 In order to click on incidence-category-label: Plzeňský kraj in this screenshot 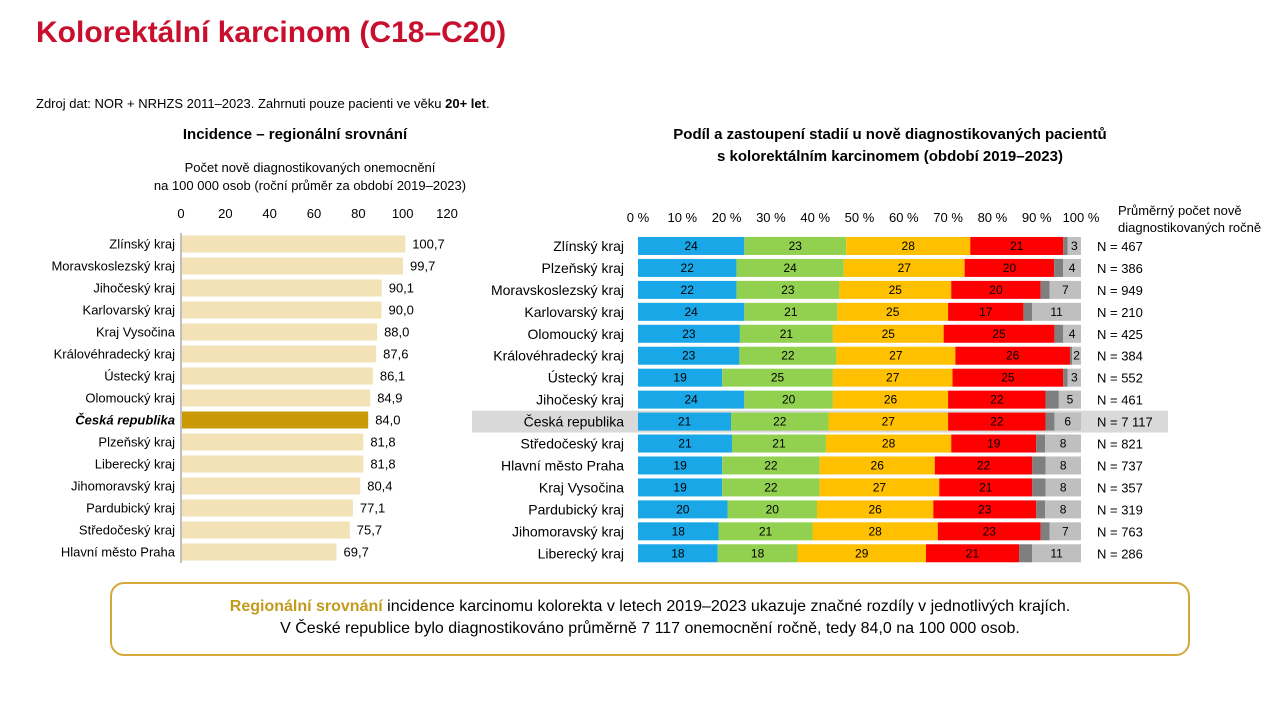, I will do `click(136, 442)`.